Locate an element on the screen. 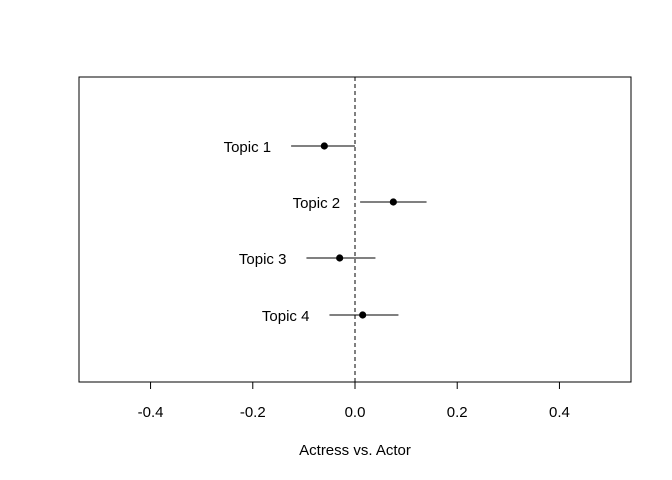 Image resolution: width=672 pixels, height=480 pixels. x-tick-label: -0.2 is located at coordinates (253, 412).